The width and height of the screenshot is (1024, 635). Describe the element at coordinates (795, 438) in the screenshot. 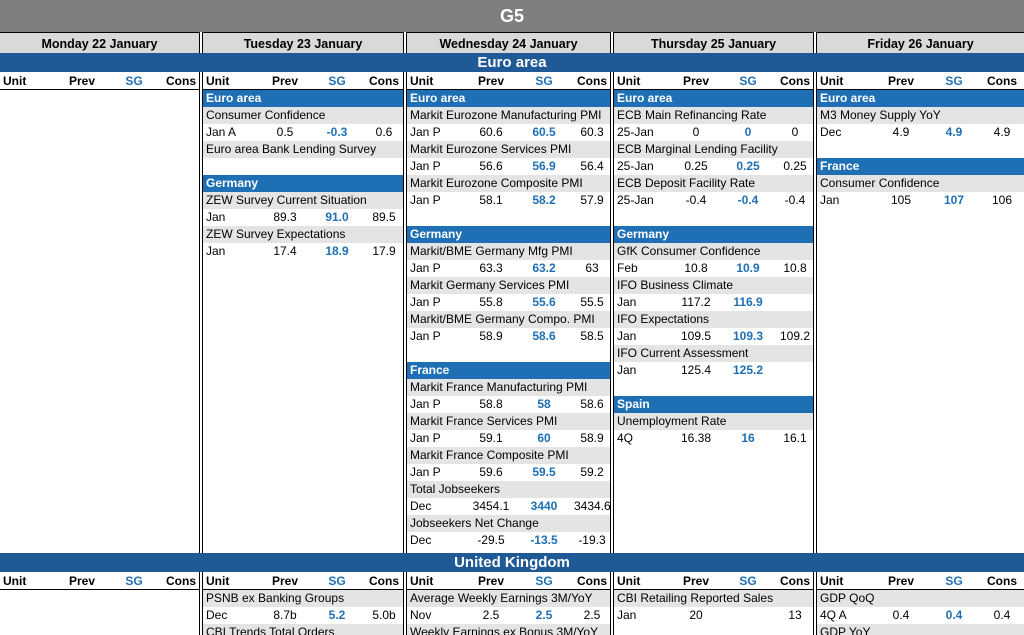

I see `consensus-value: 16.1` at that location.